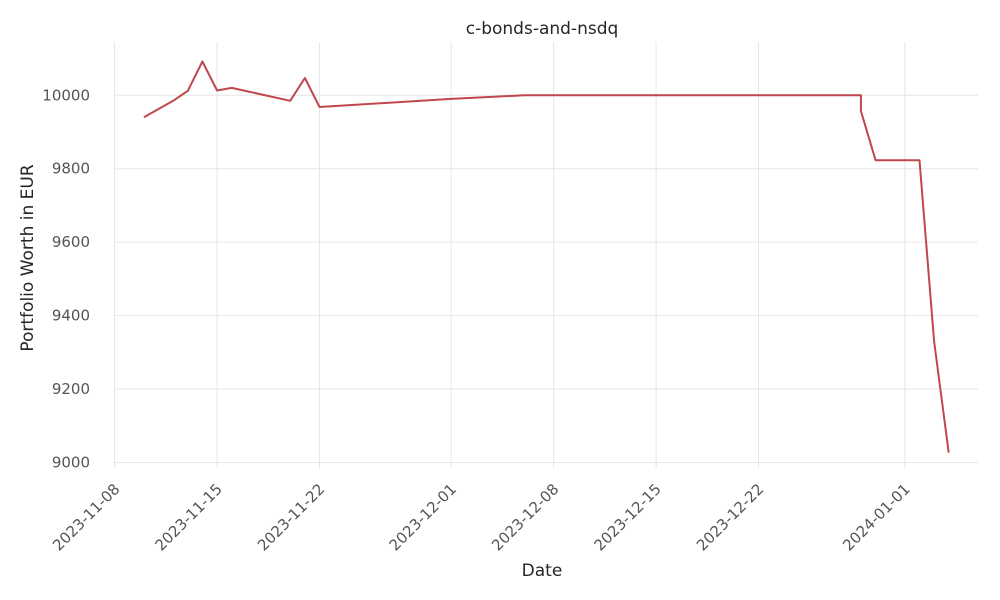  What do you see at coordinates (423, 517) in the screenshot?
I see `x-tick-label: 2023-12-01` at bounding box center [423, 517].